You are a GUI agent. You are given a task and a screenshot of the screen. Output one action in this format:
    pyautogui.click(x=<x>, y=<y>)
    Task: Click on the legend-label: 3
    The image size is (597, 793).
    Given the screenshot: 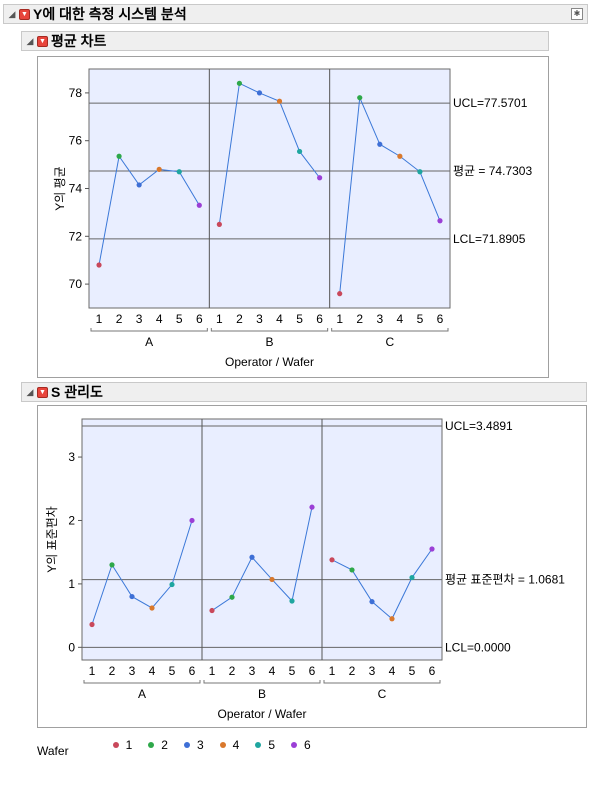 What is the action you would take?
    pyautogui.click(x=200, y=745)
    